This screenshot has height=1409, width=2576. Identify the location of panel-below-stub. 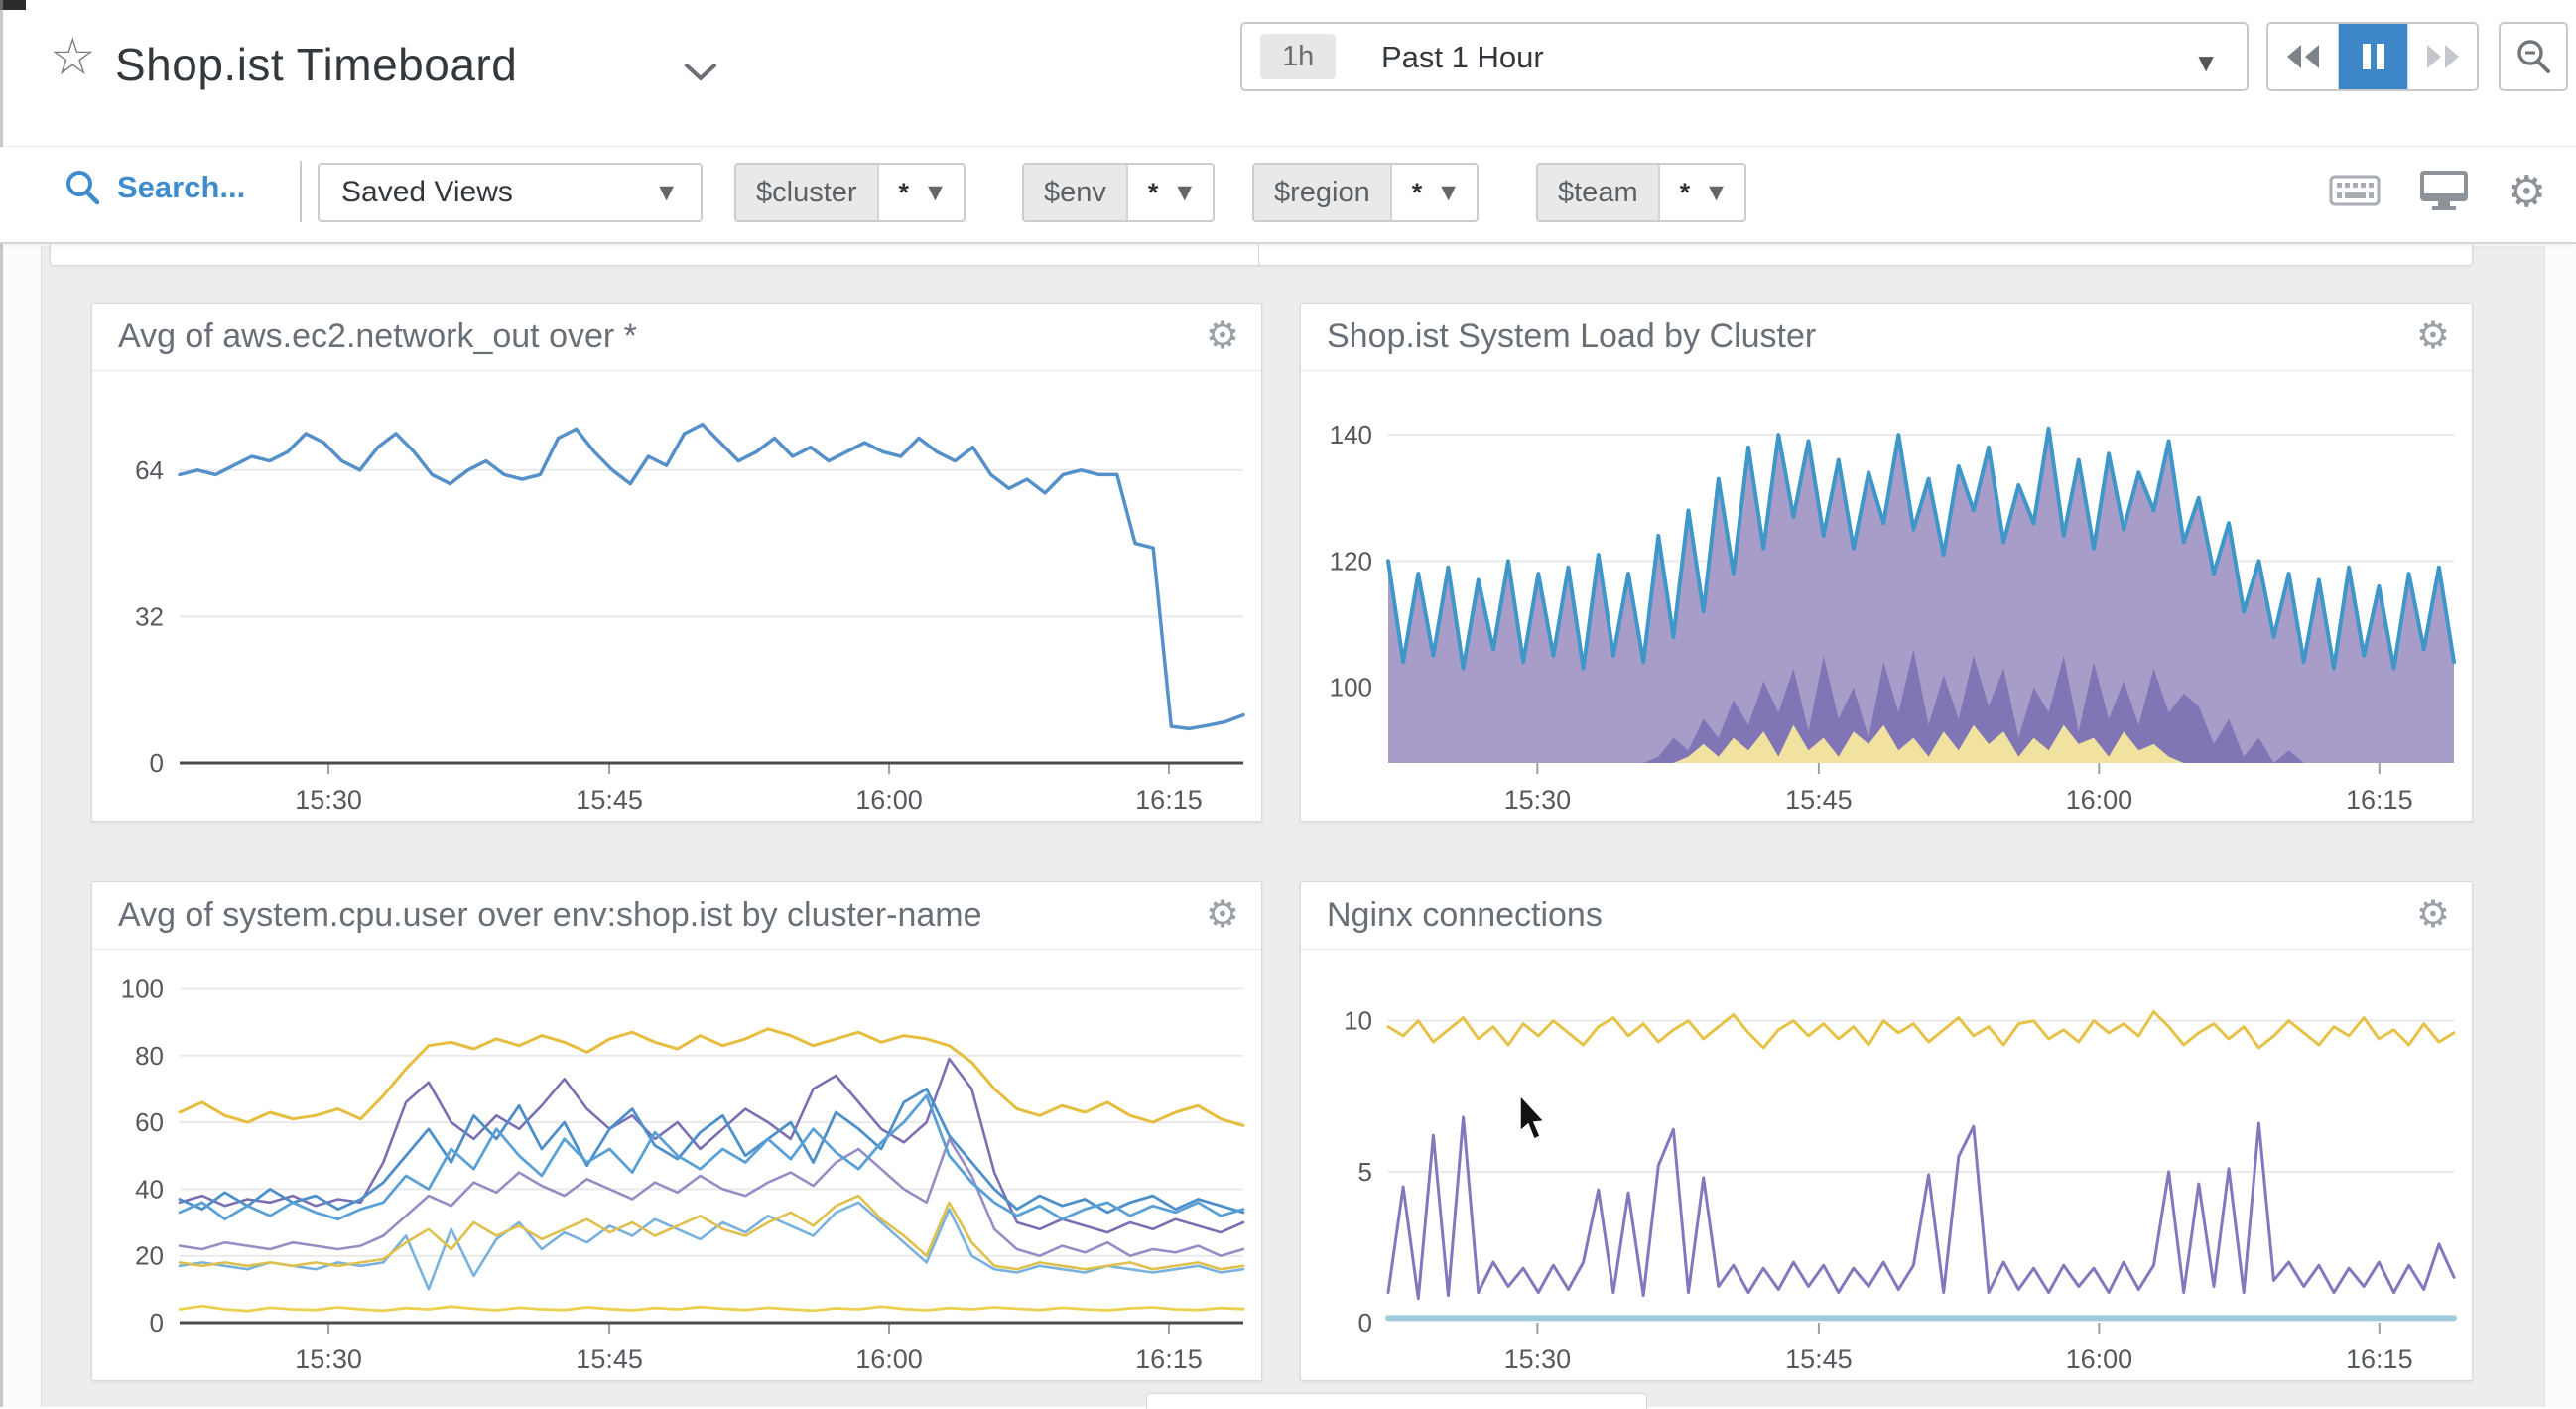
(1397, 1401).